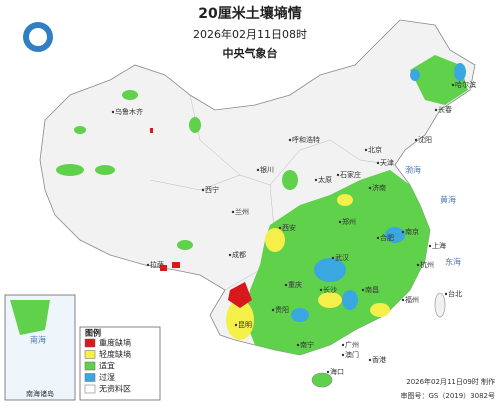 This screenshot has width=500, height=409. I want to click on place-label: 哈尔滨, so click(465, 84).